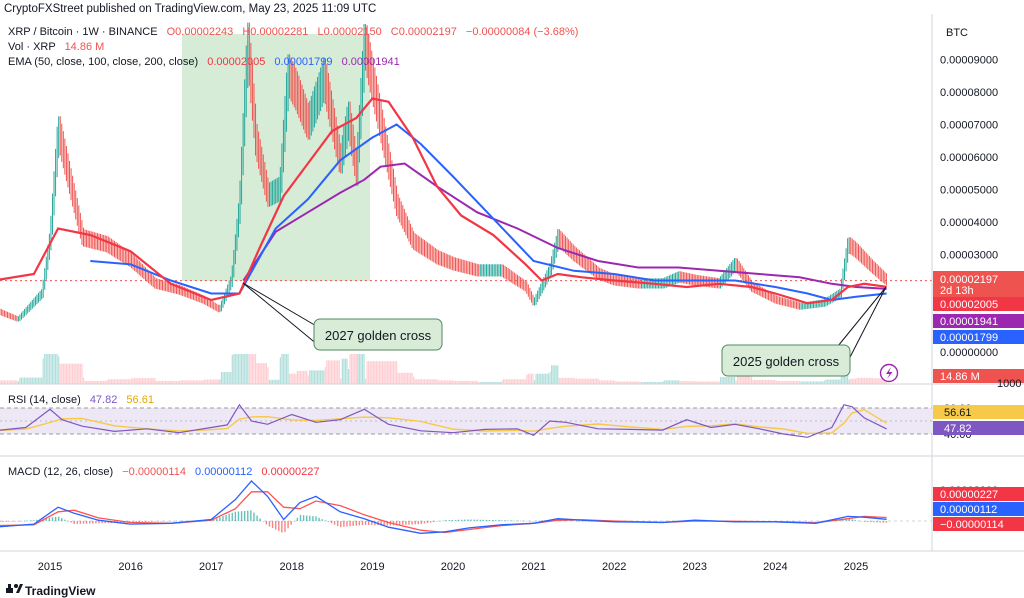 Image resolution: width=1024 pixels, height=598 pixels. I want to click on price-tick-label: 0.00003000, so click(969, 256).